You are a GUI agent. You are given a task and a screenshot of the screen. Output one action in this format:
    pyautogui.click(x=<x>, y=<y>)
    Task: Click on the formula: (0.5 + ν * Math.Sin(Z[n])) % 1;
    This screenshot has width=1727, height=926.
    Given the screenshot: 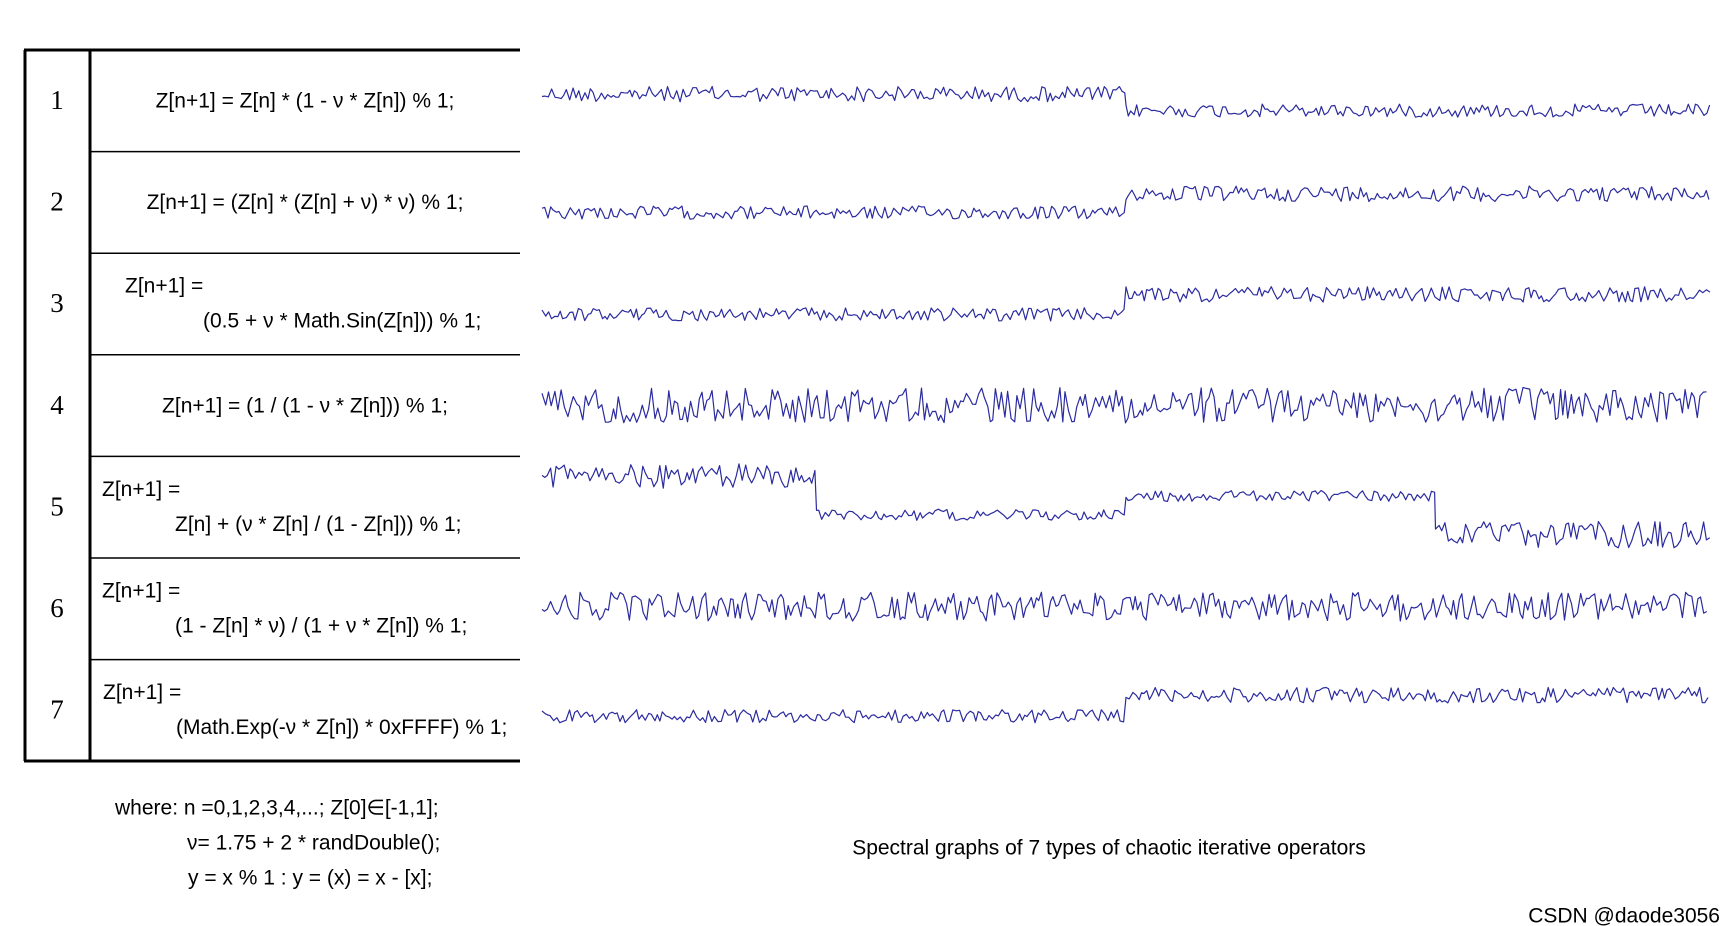 What is the action you would take?
    pyautogui.click(x=342, y=321)
    